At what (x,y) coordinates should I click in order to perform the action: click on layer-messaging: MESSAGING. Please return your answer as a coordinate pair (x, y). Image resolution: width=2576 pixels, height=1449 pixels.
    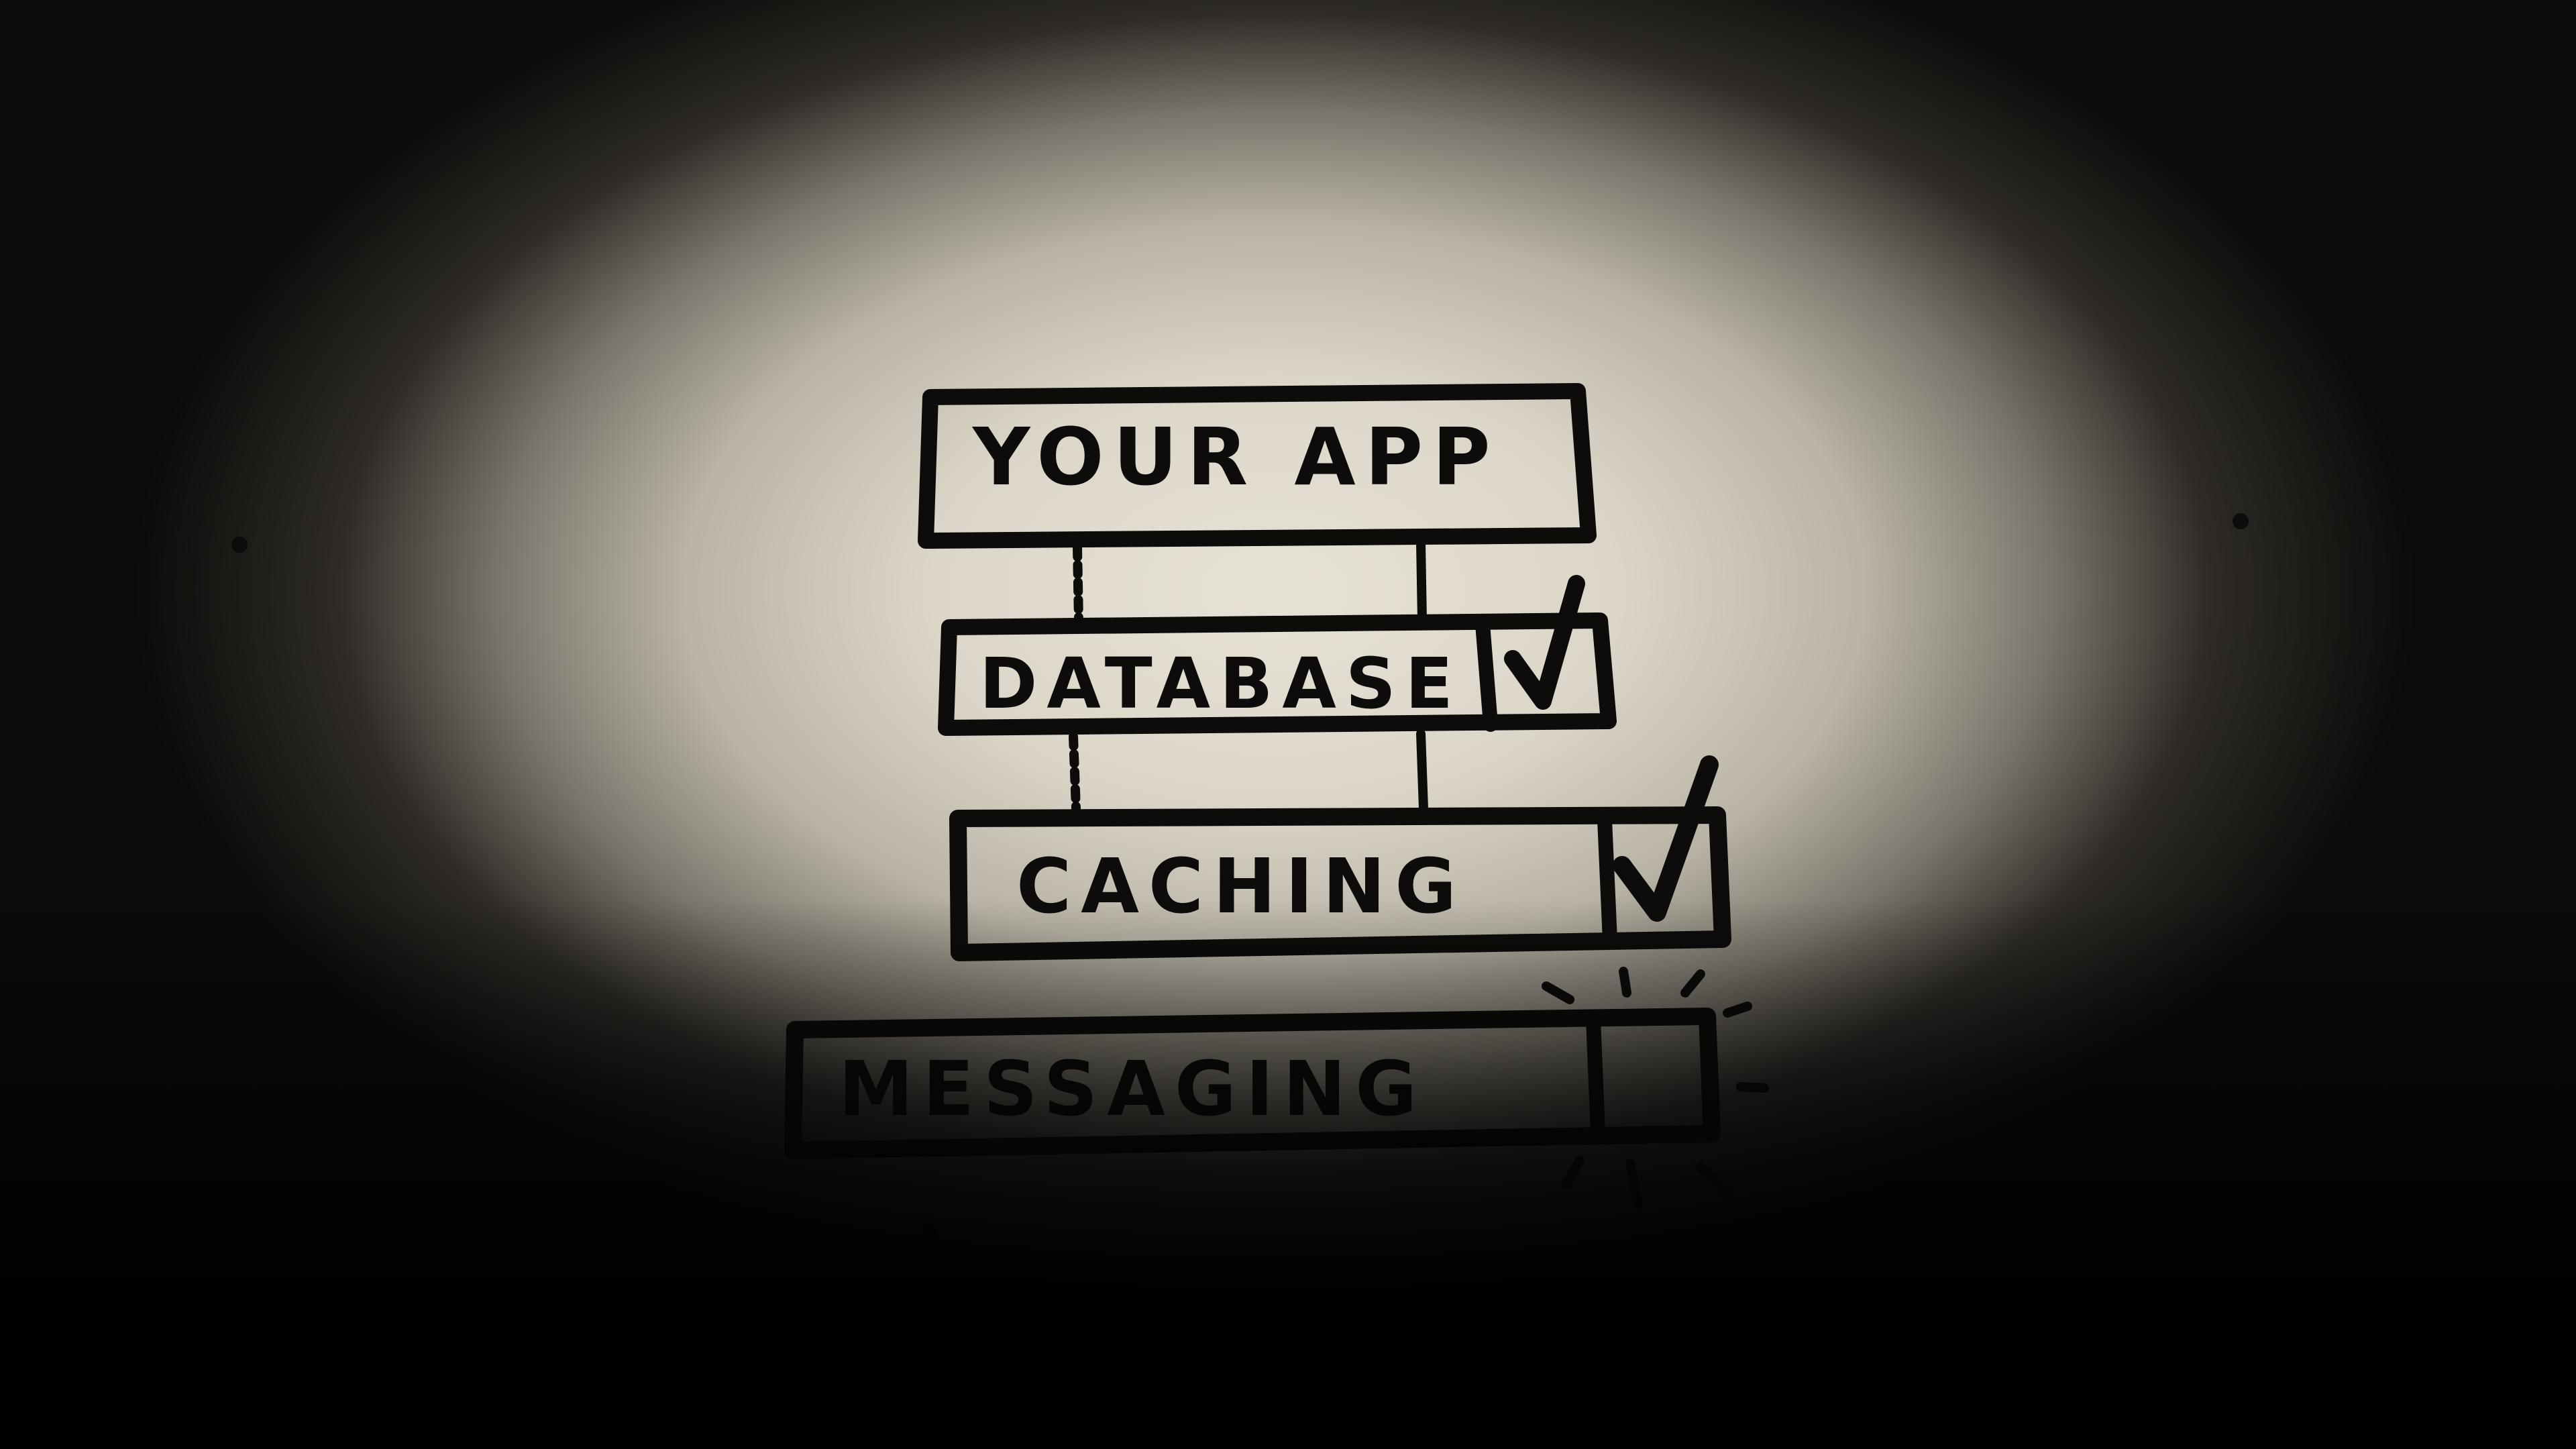
    Looking at the image, I should click on (1276, 1088).